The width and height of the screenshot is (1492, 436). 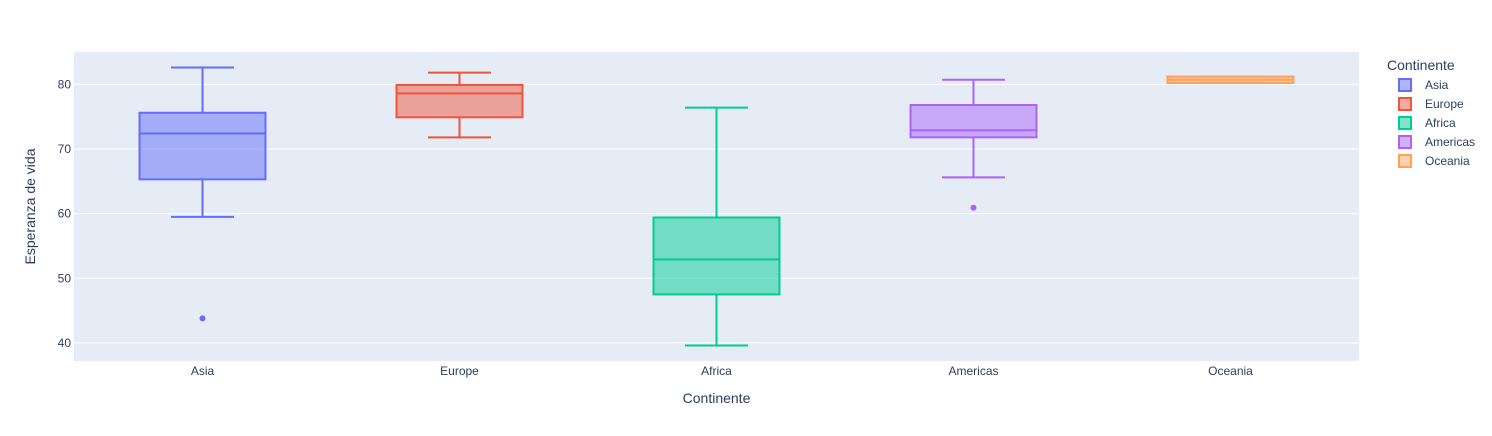 I want to click on x-tick-label: Oceania, so click(x=1230, y=371).